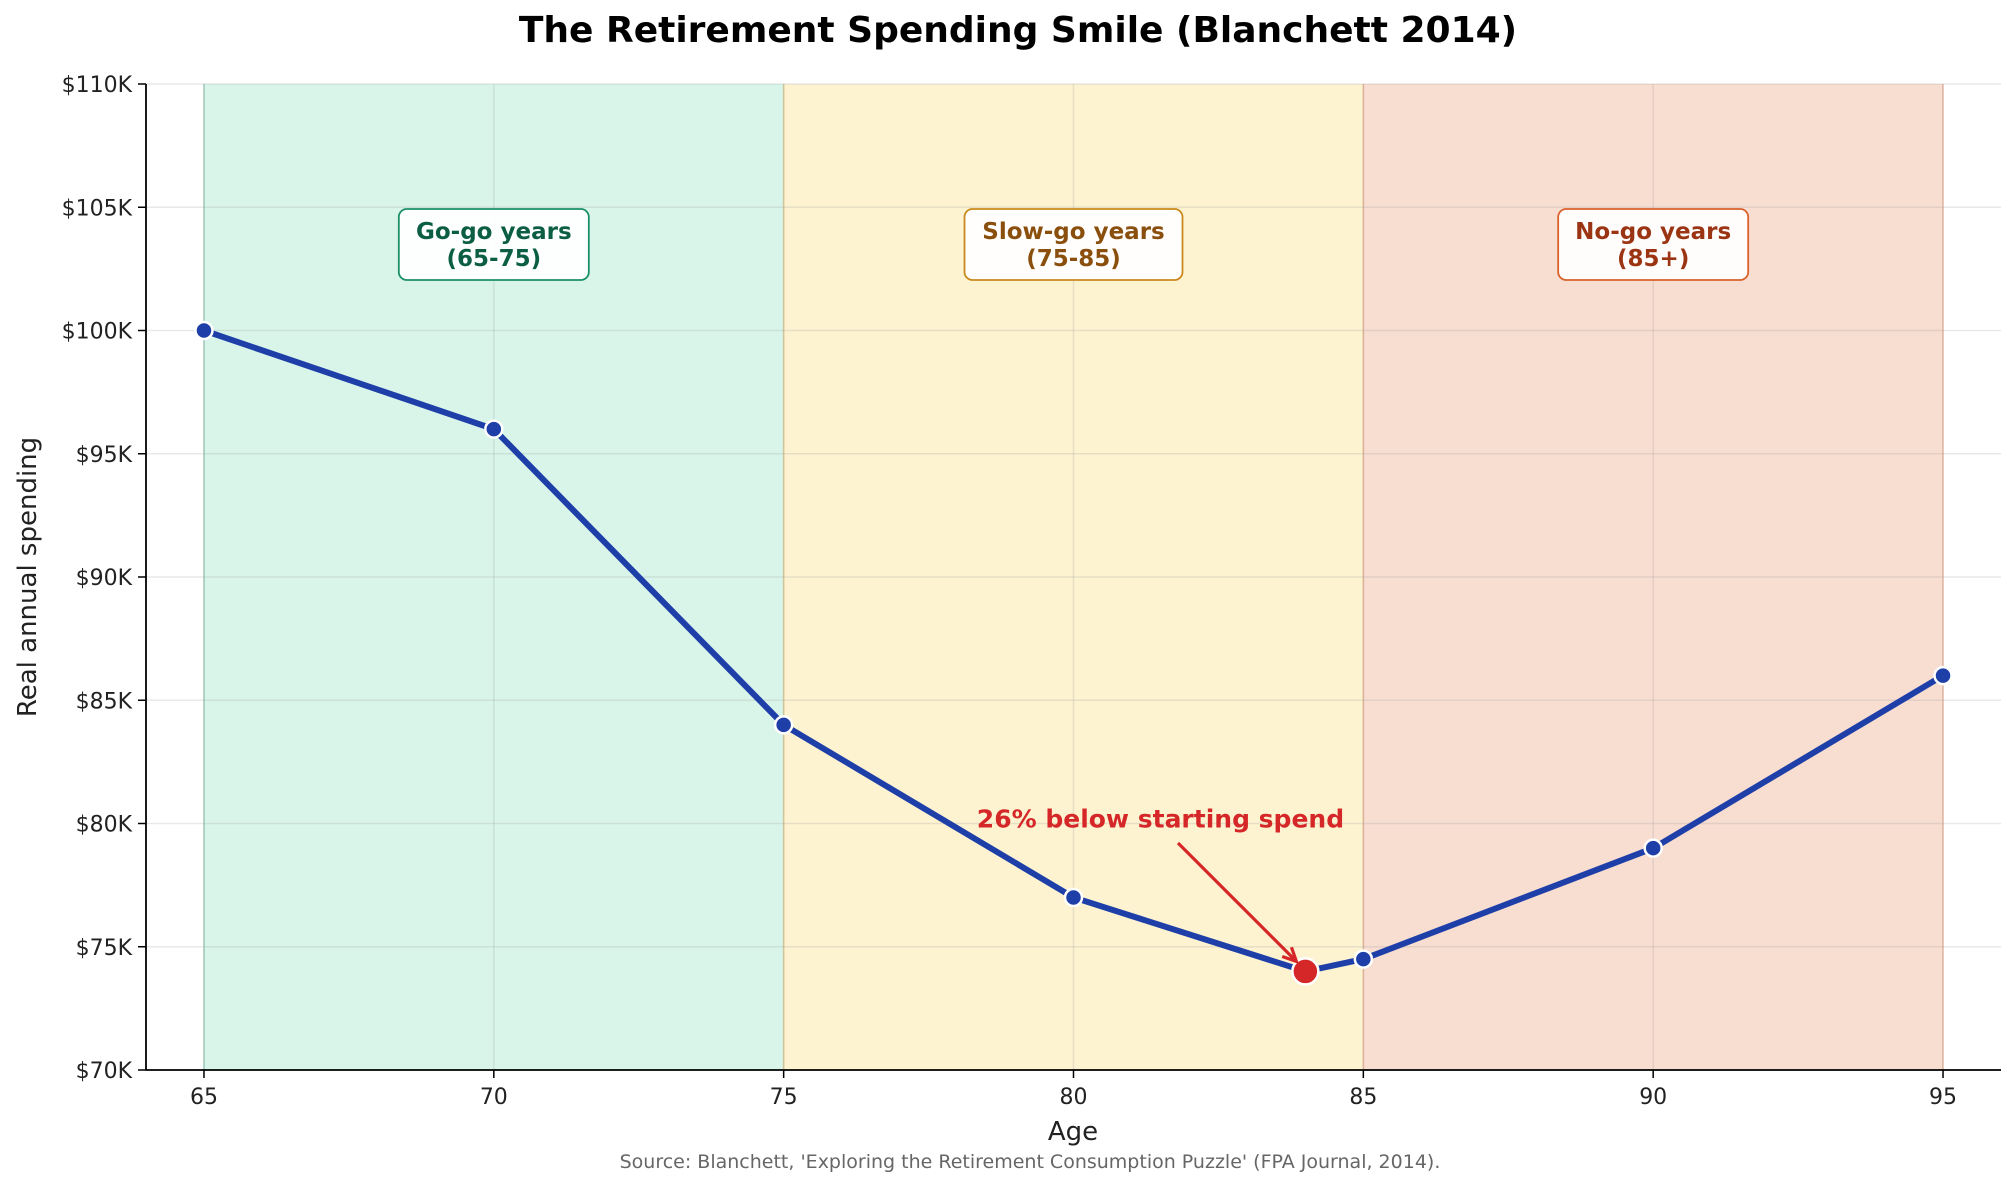  What do you see at coordinates (1073, 1132) in the screenshot?
I see `x-axis-label: Age` at bounding box center [1073, 1132].